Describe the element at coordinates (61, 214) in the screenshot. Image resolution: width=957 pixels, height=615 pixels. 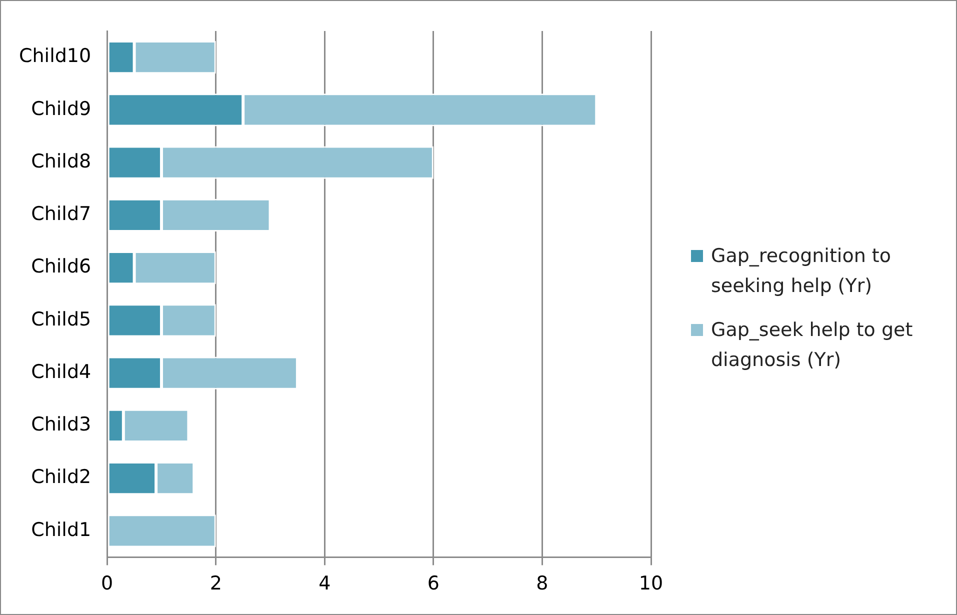
I see `y-tick-label: Child7` at that location.